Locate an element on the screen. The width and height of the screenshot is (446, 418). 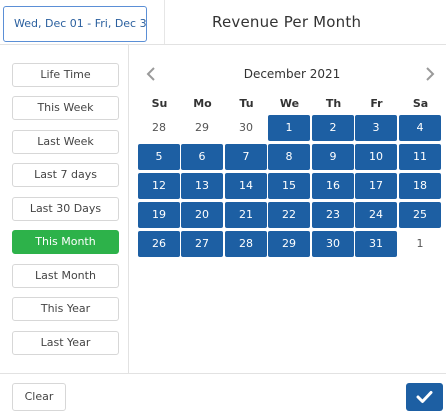
weekday-header: Sa is located at coordinates (420, 103).